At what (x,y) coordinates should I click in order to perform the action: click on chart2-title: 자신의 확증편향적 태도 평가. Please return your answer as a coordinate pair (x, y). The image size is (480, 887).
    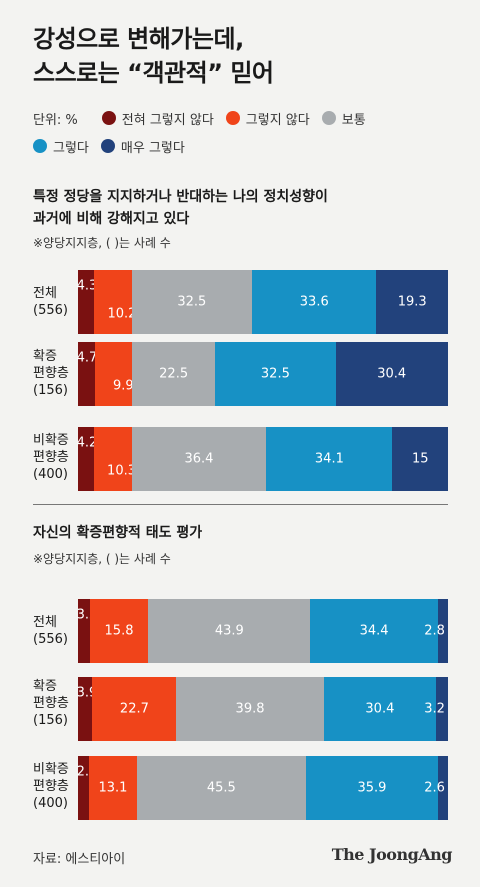
    Looking at the image, I should click on (117, 533).